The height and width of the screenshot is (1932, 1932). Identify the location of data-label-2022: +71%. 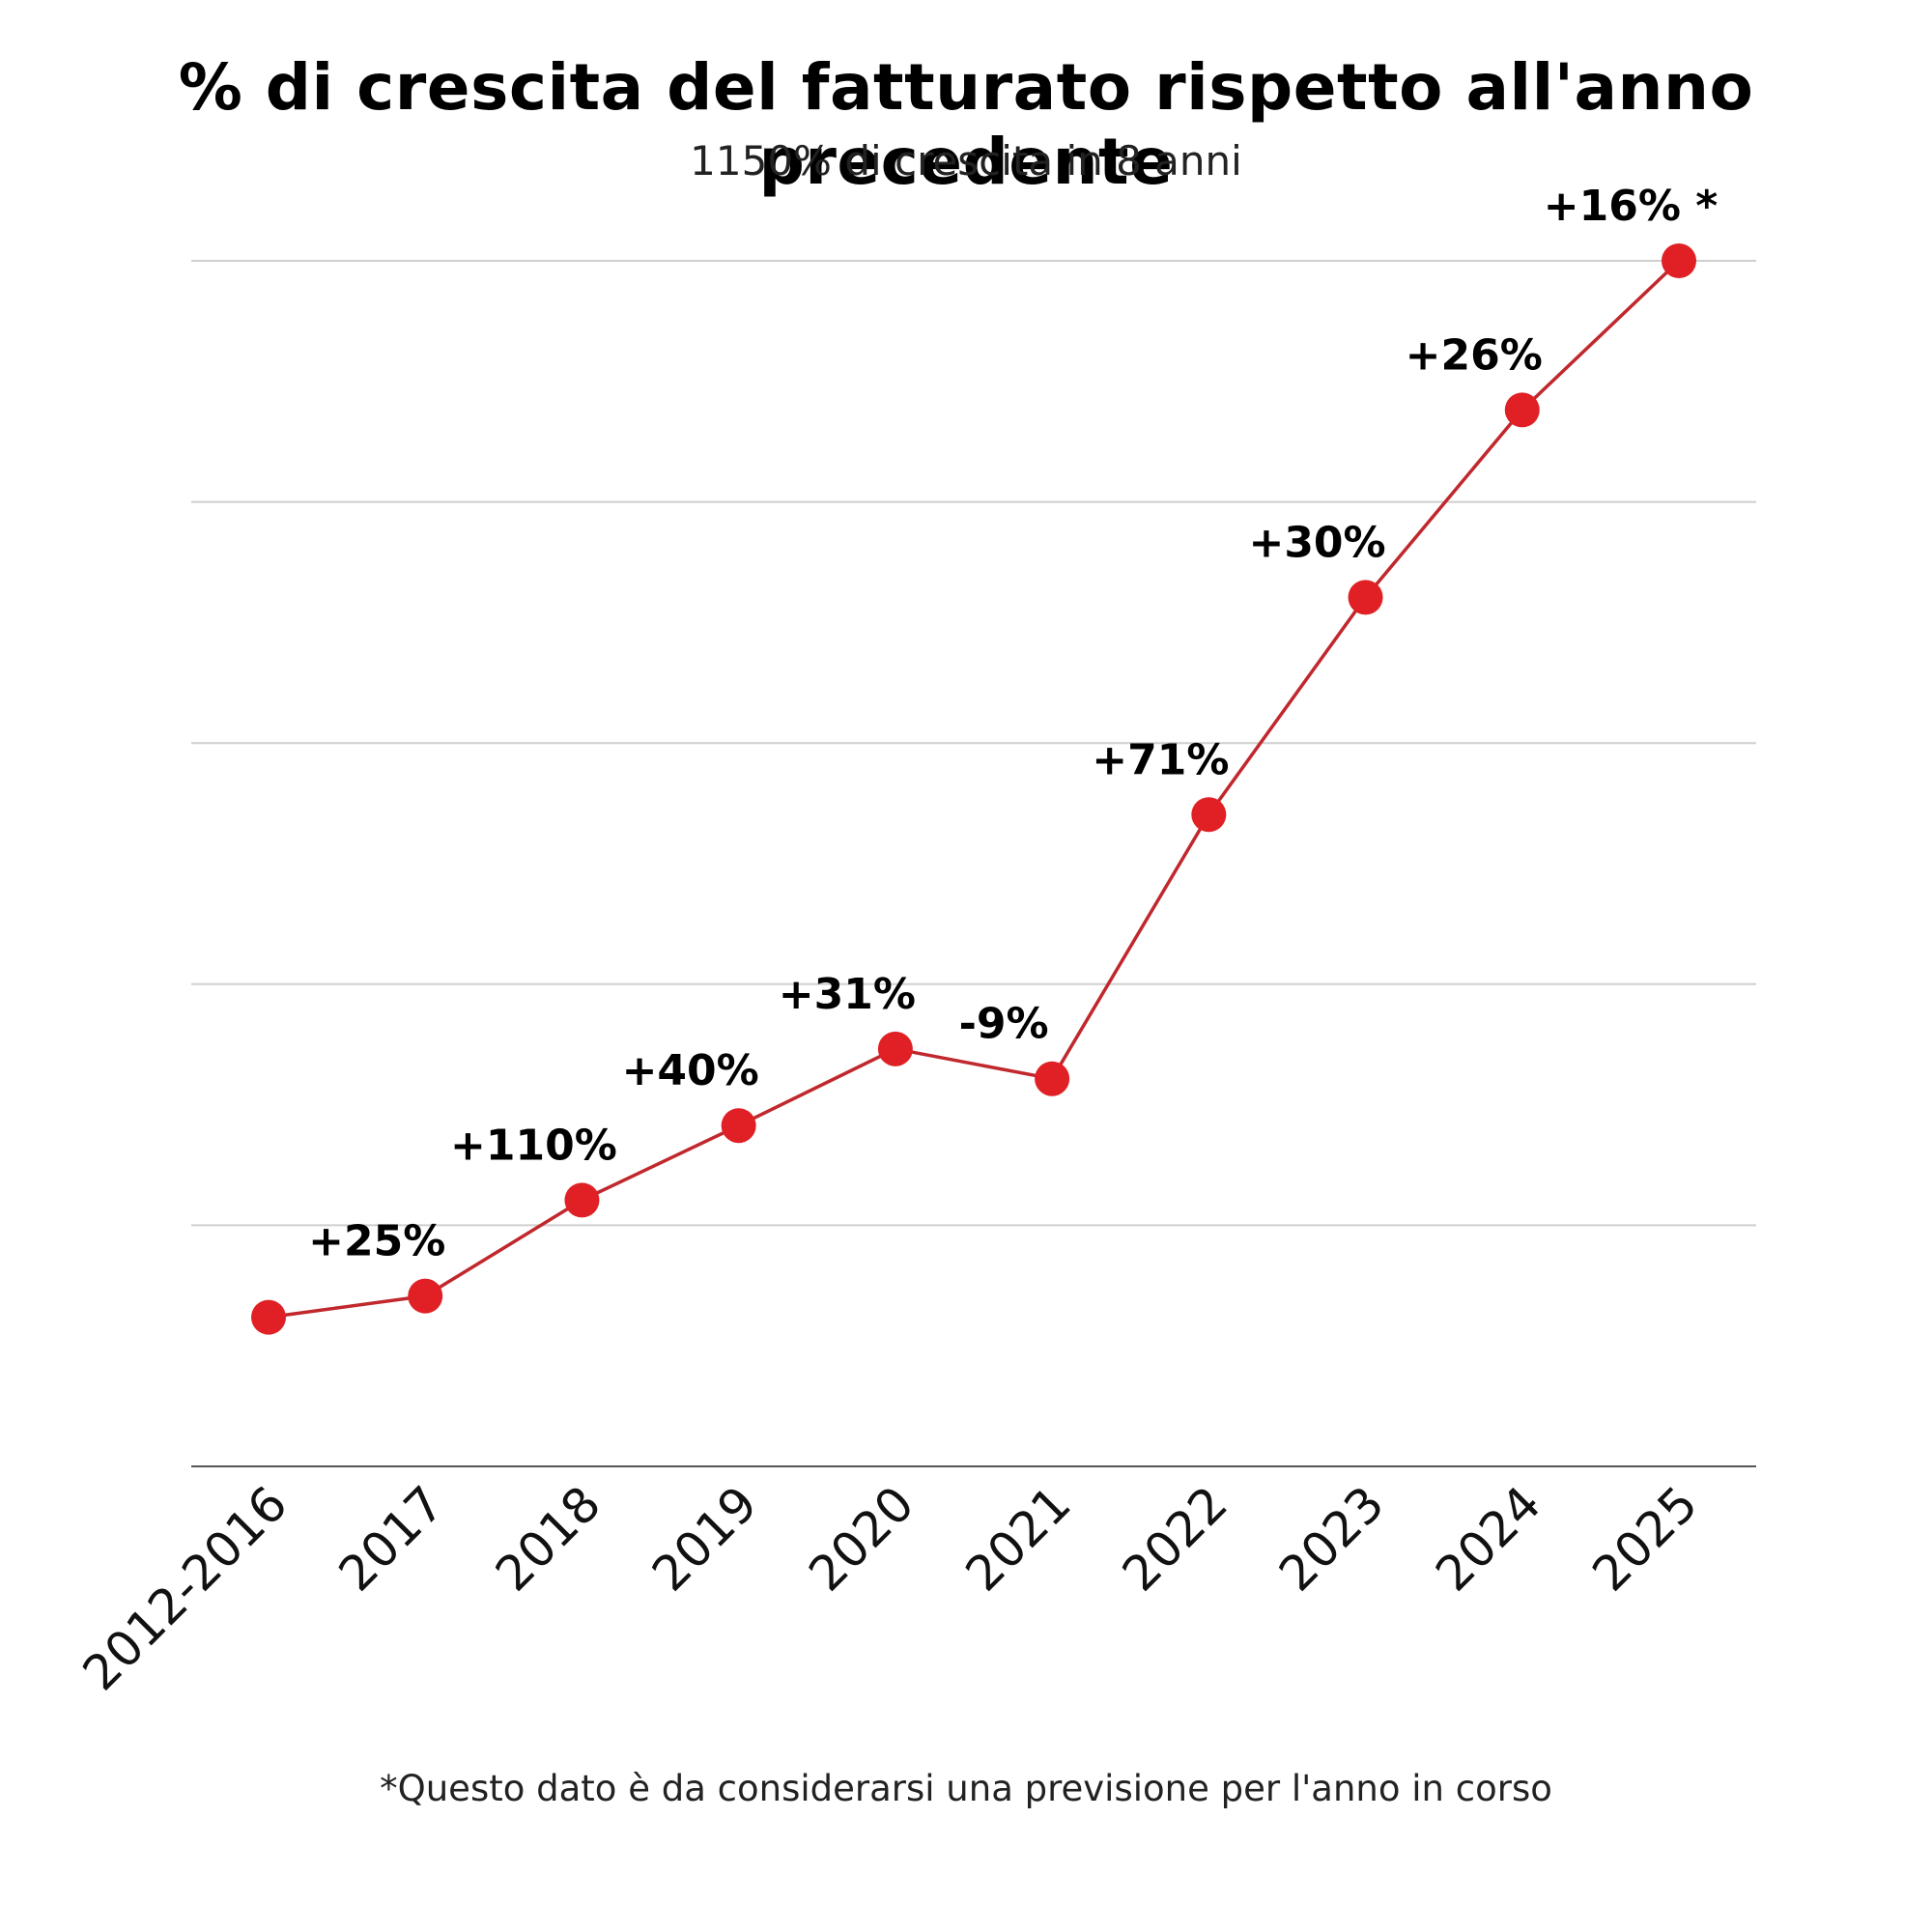
(1160, 759).